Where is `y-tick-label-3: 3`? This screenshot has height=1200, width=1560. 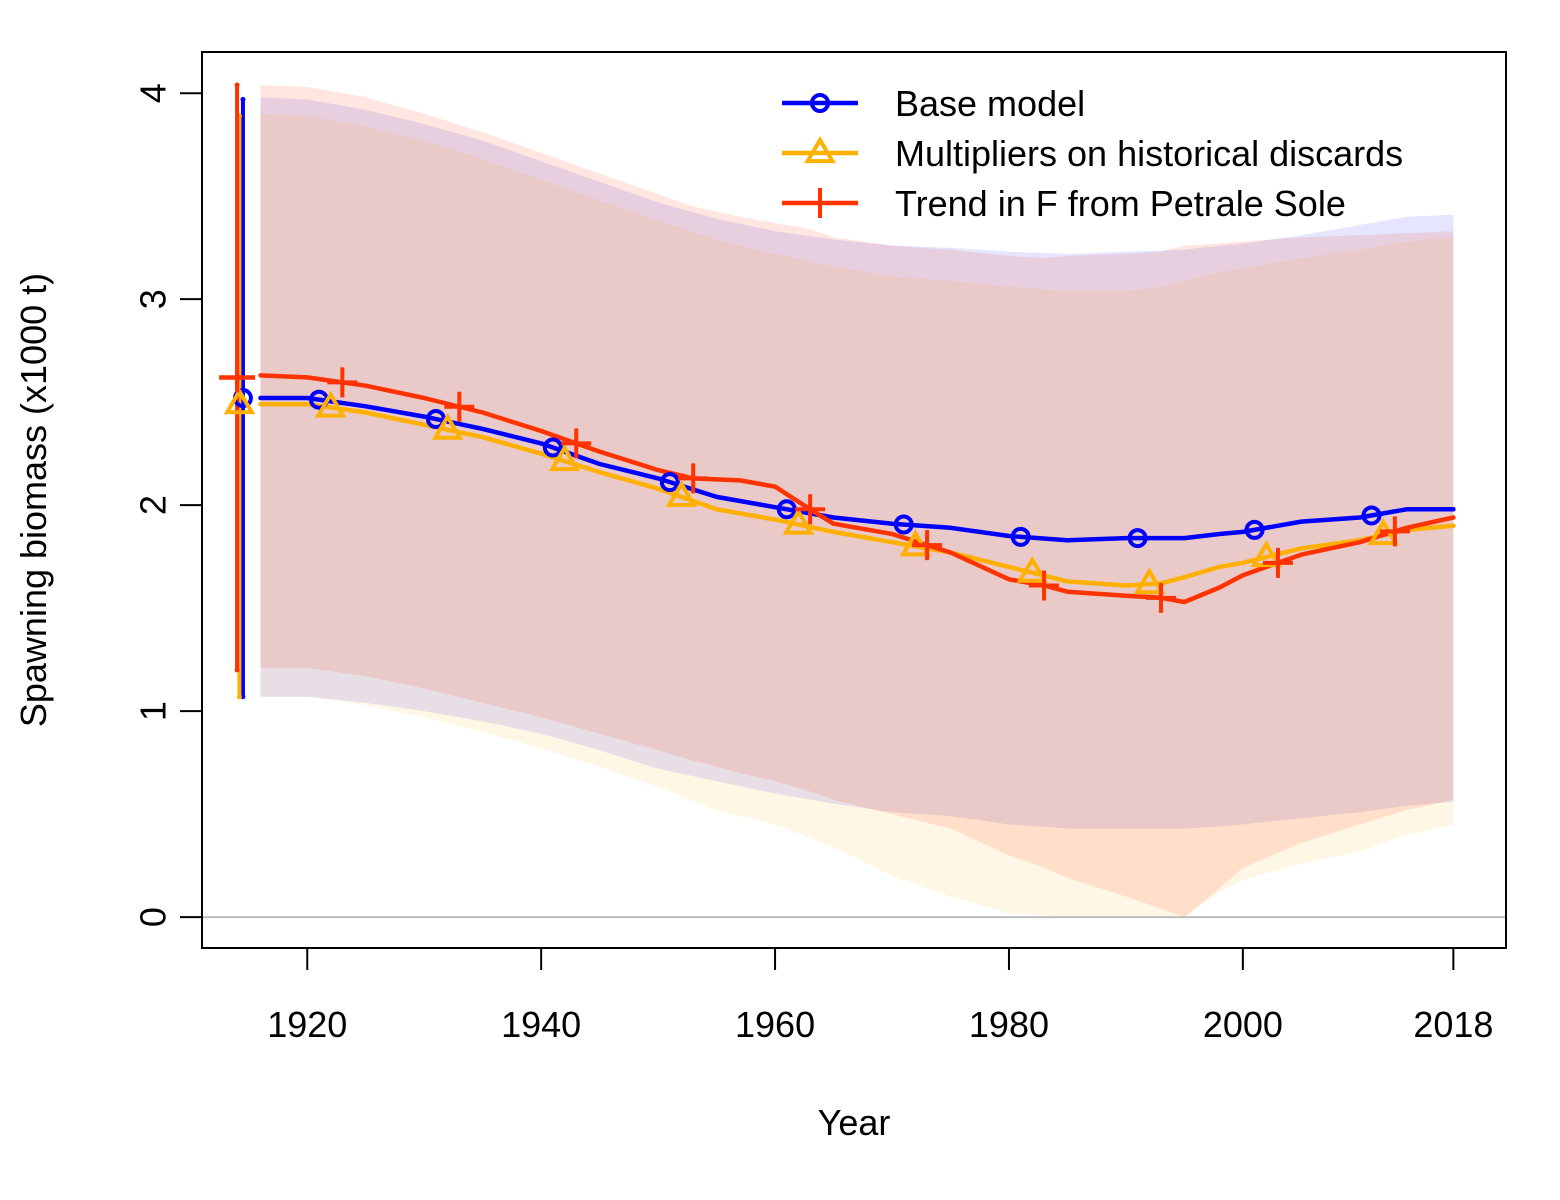
y-tick-label-3: 3 is located at coordinates (153, 299).